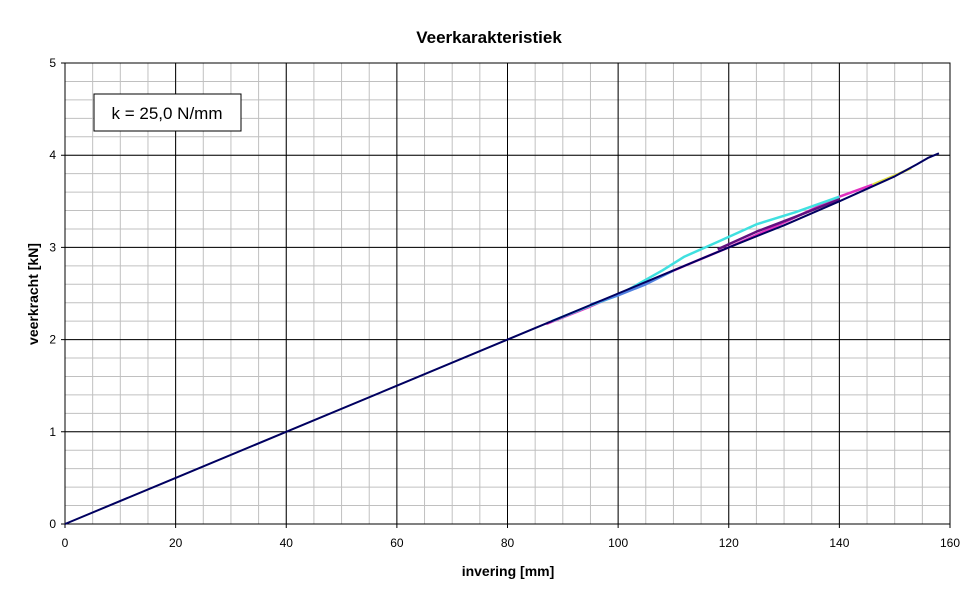 This screenshot has width=978, height=601. I want to click on y-tick-label: 1, so click(52, 432).